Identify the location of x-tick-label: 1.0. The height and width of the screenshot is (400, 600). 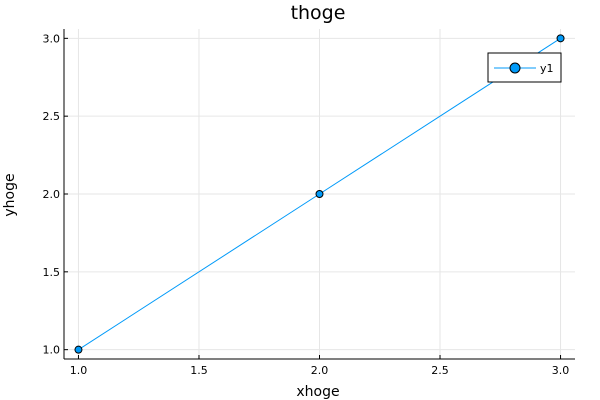
(79, 370).